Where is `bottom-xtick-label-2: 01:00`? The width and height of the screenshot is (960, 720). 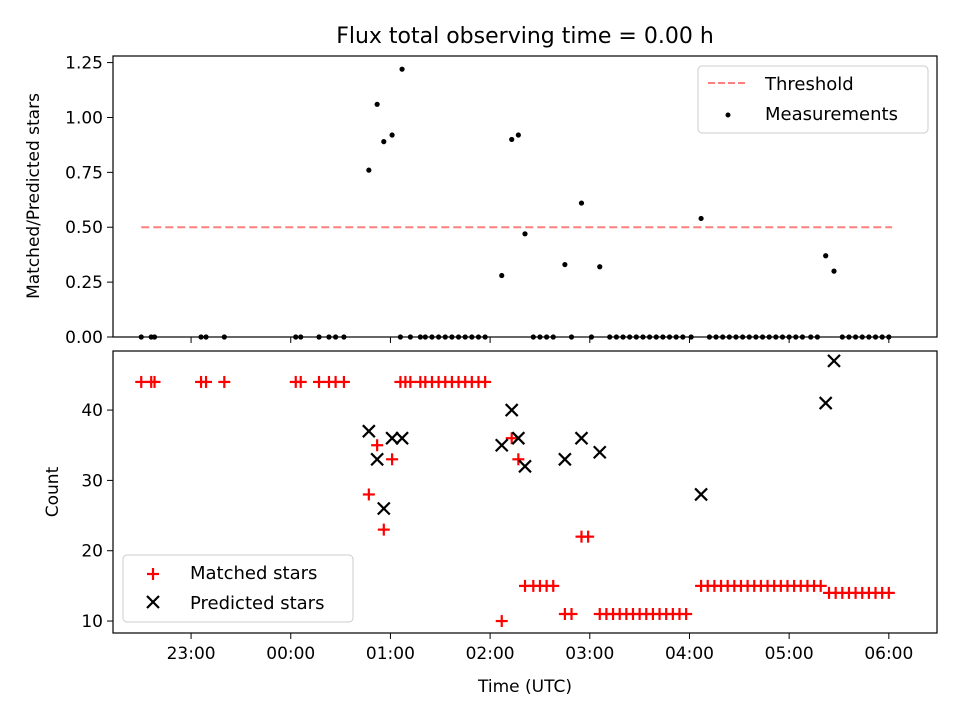 bottom-xtick-label-2: 01:00 is located at coordinates (390, 654).